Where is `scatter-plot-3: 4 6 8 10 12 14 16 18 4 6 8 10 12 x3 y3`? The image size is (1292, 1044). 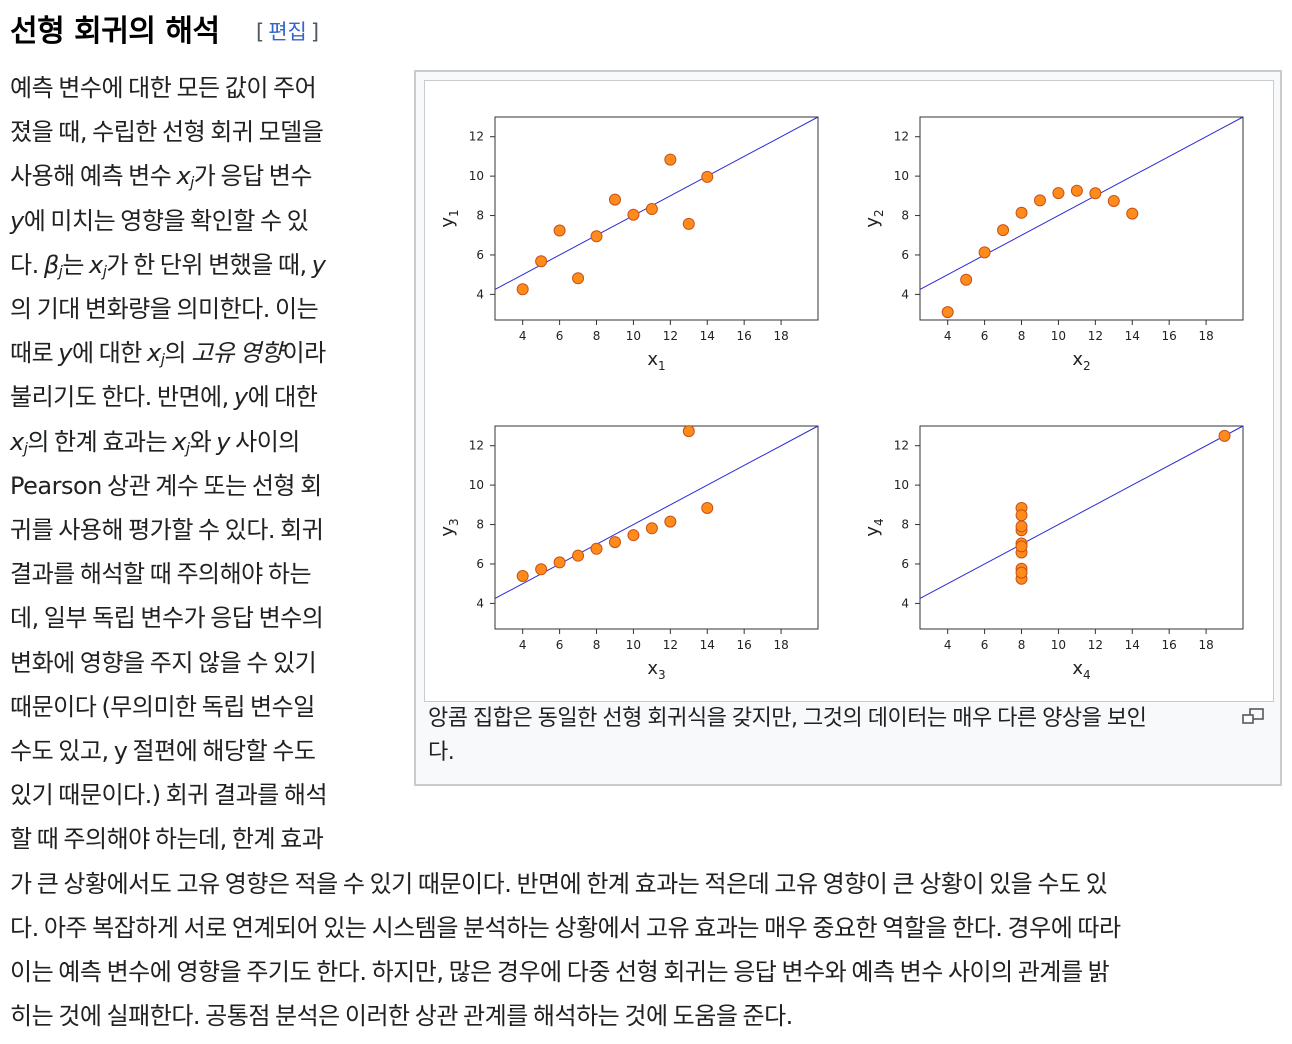
scatter-plot-3: 4 6 8 10 12 14 16 18 4 6 8 10 12 x3 y3 is located at coordinates (628, 553).